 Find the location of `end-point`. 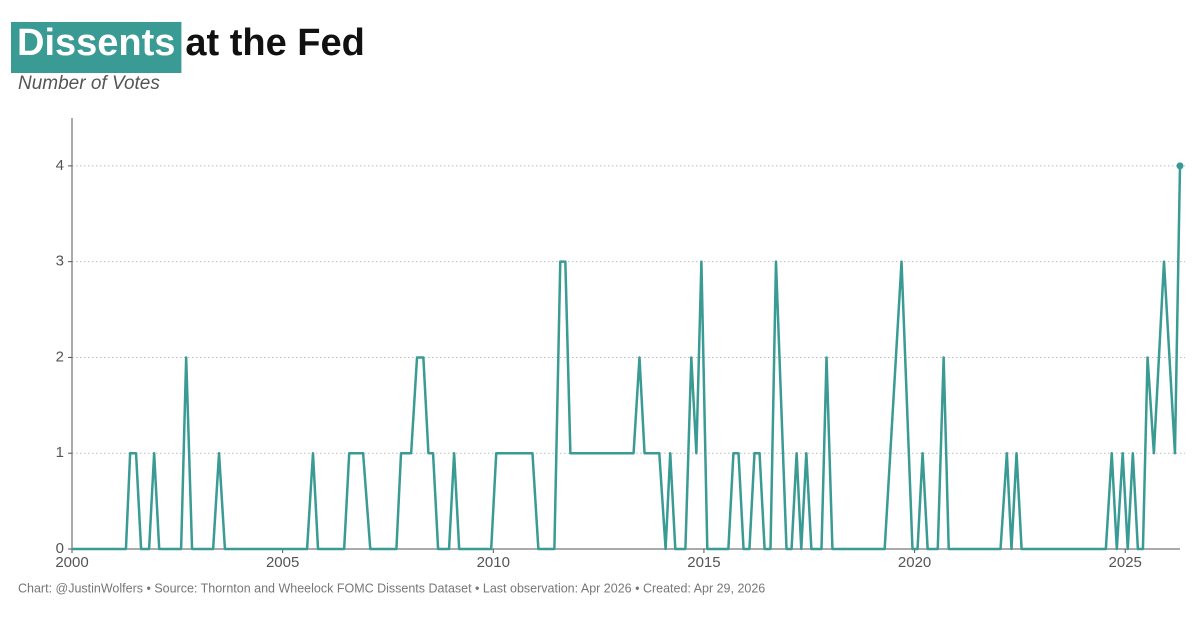

end-point is located at coordinates (1180, 166).